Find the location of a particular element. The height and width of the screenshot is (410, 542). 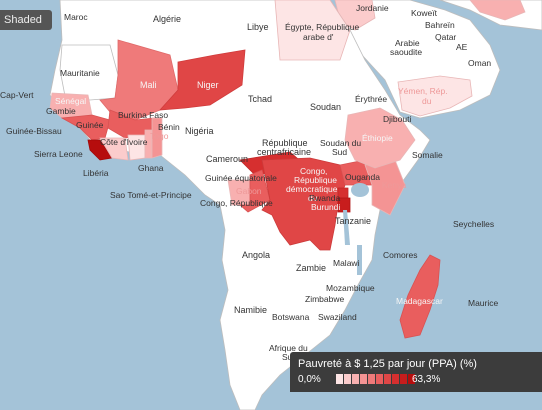

label-zimbabwe: Zimbabwe is located at coordinates (325, 299).